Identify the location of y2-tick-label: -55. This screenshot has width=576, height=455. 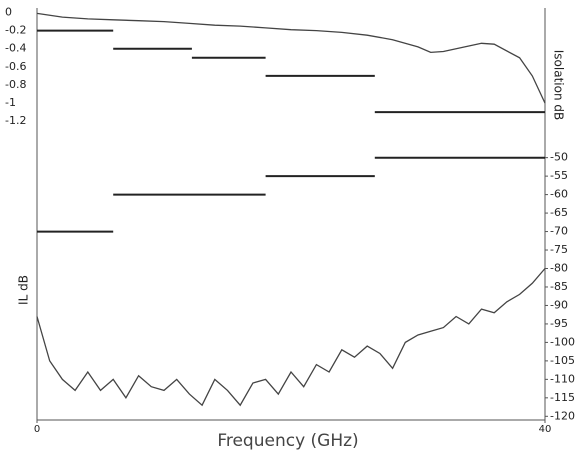
(559, 175).